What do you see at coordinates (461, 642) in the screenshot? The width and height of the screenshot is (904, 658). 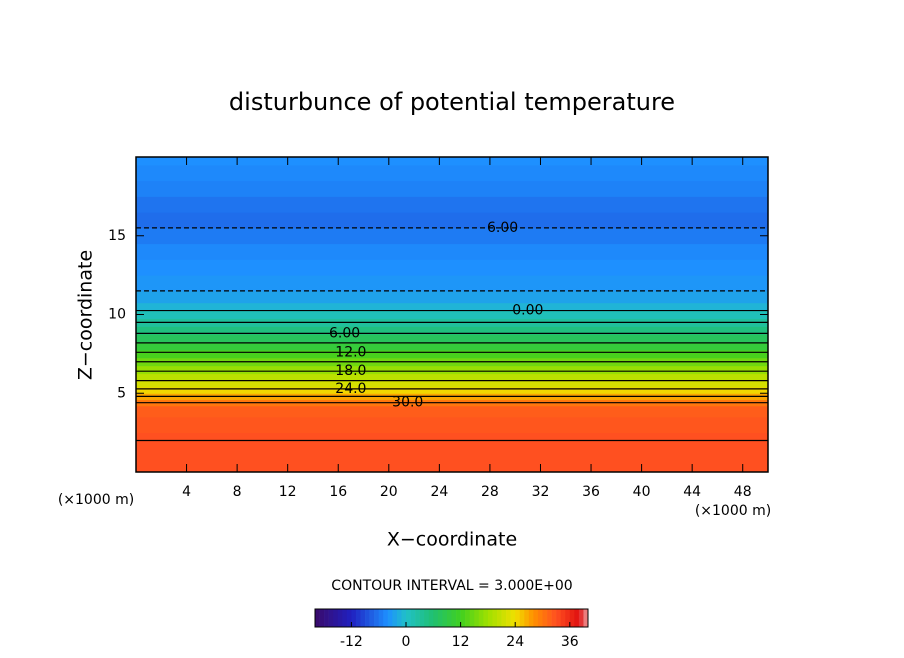 I see `colorbar-tick-label: 12` at bounding box center [461, 642].